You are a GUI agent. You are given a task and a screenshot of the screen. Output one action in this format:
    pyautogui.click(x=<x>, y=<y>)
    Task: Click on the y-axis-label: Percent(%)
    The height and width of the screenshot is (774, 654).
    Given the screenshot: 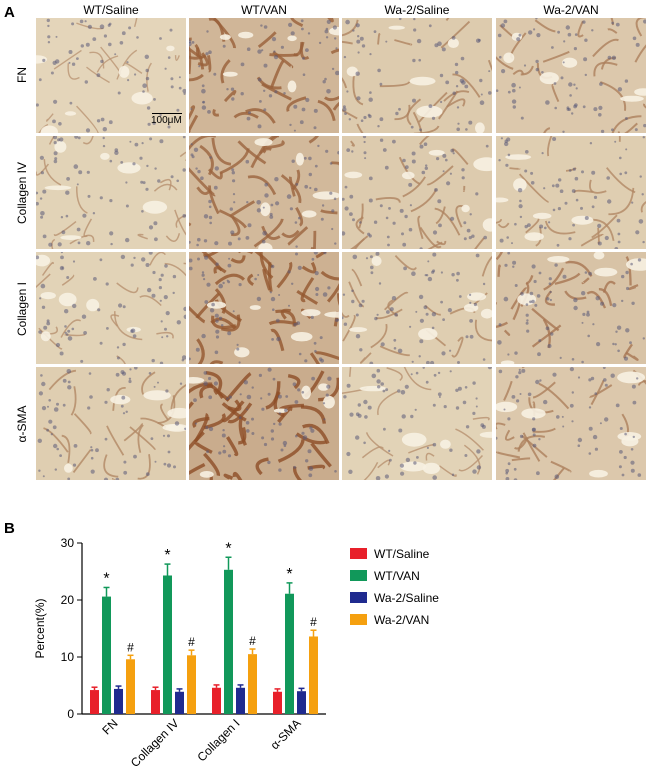 What is the action you would take?
    pyautogui.click(x=40, y=628)
    